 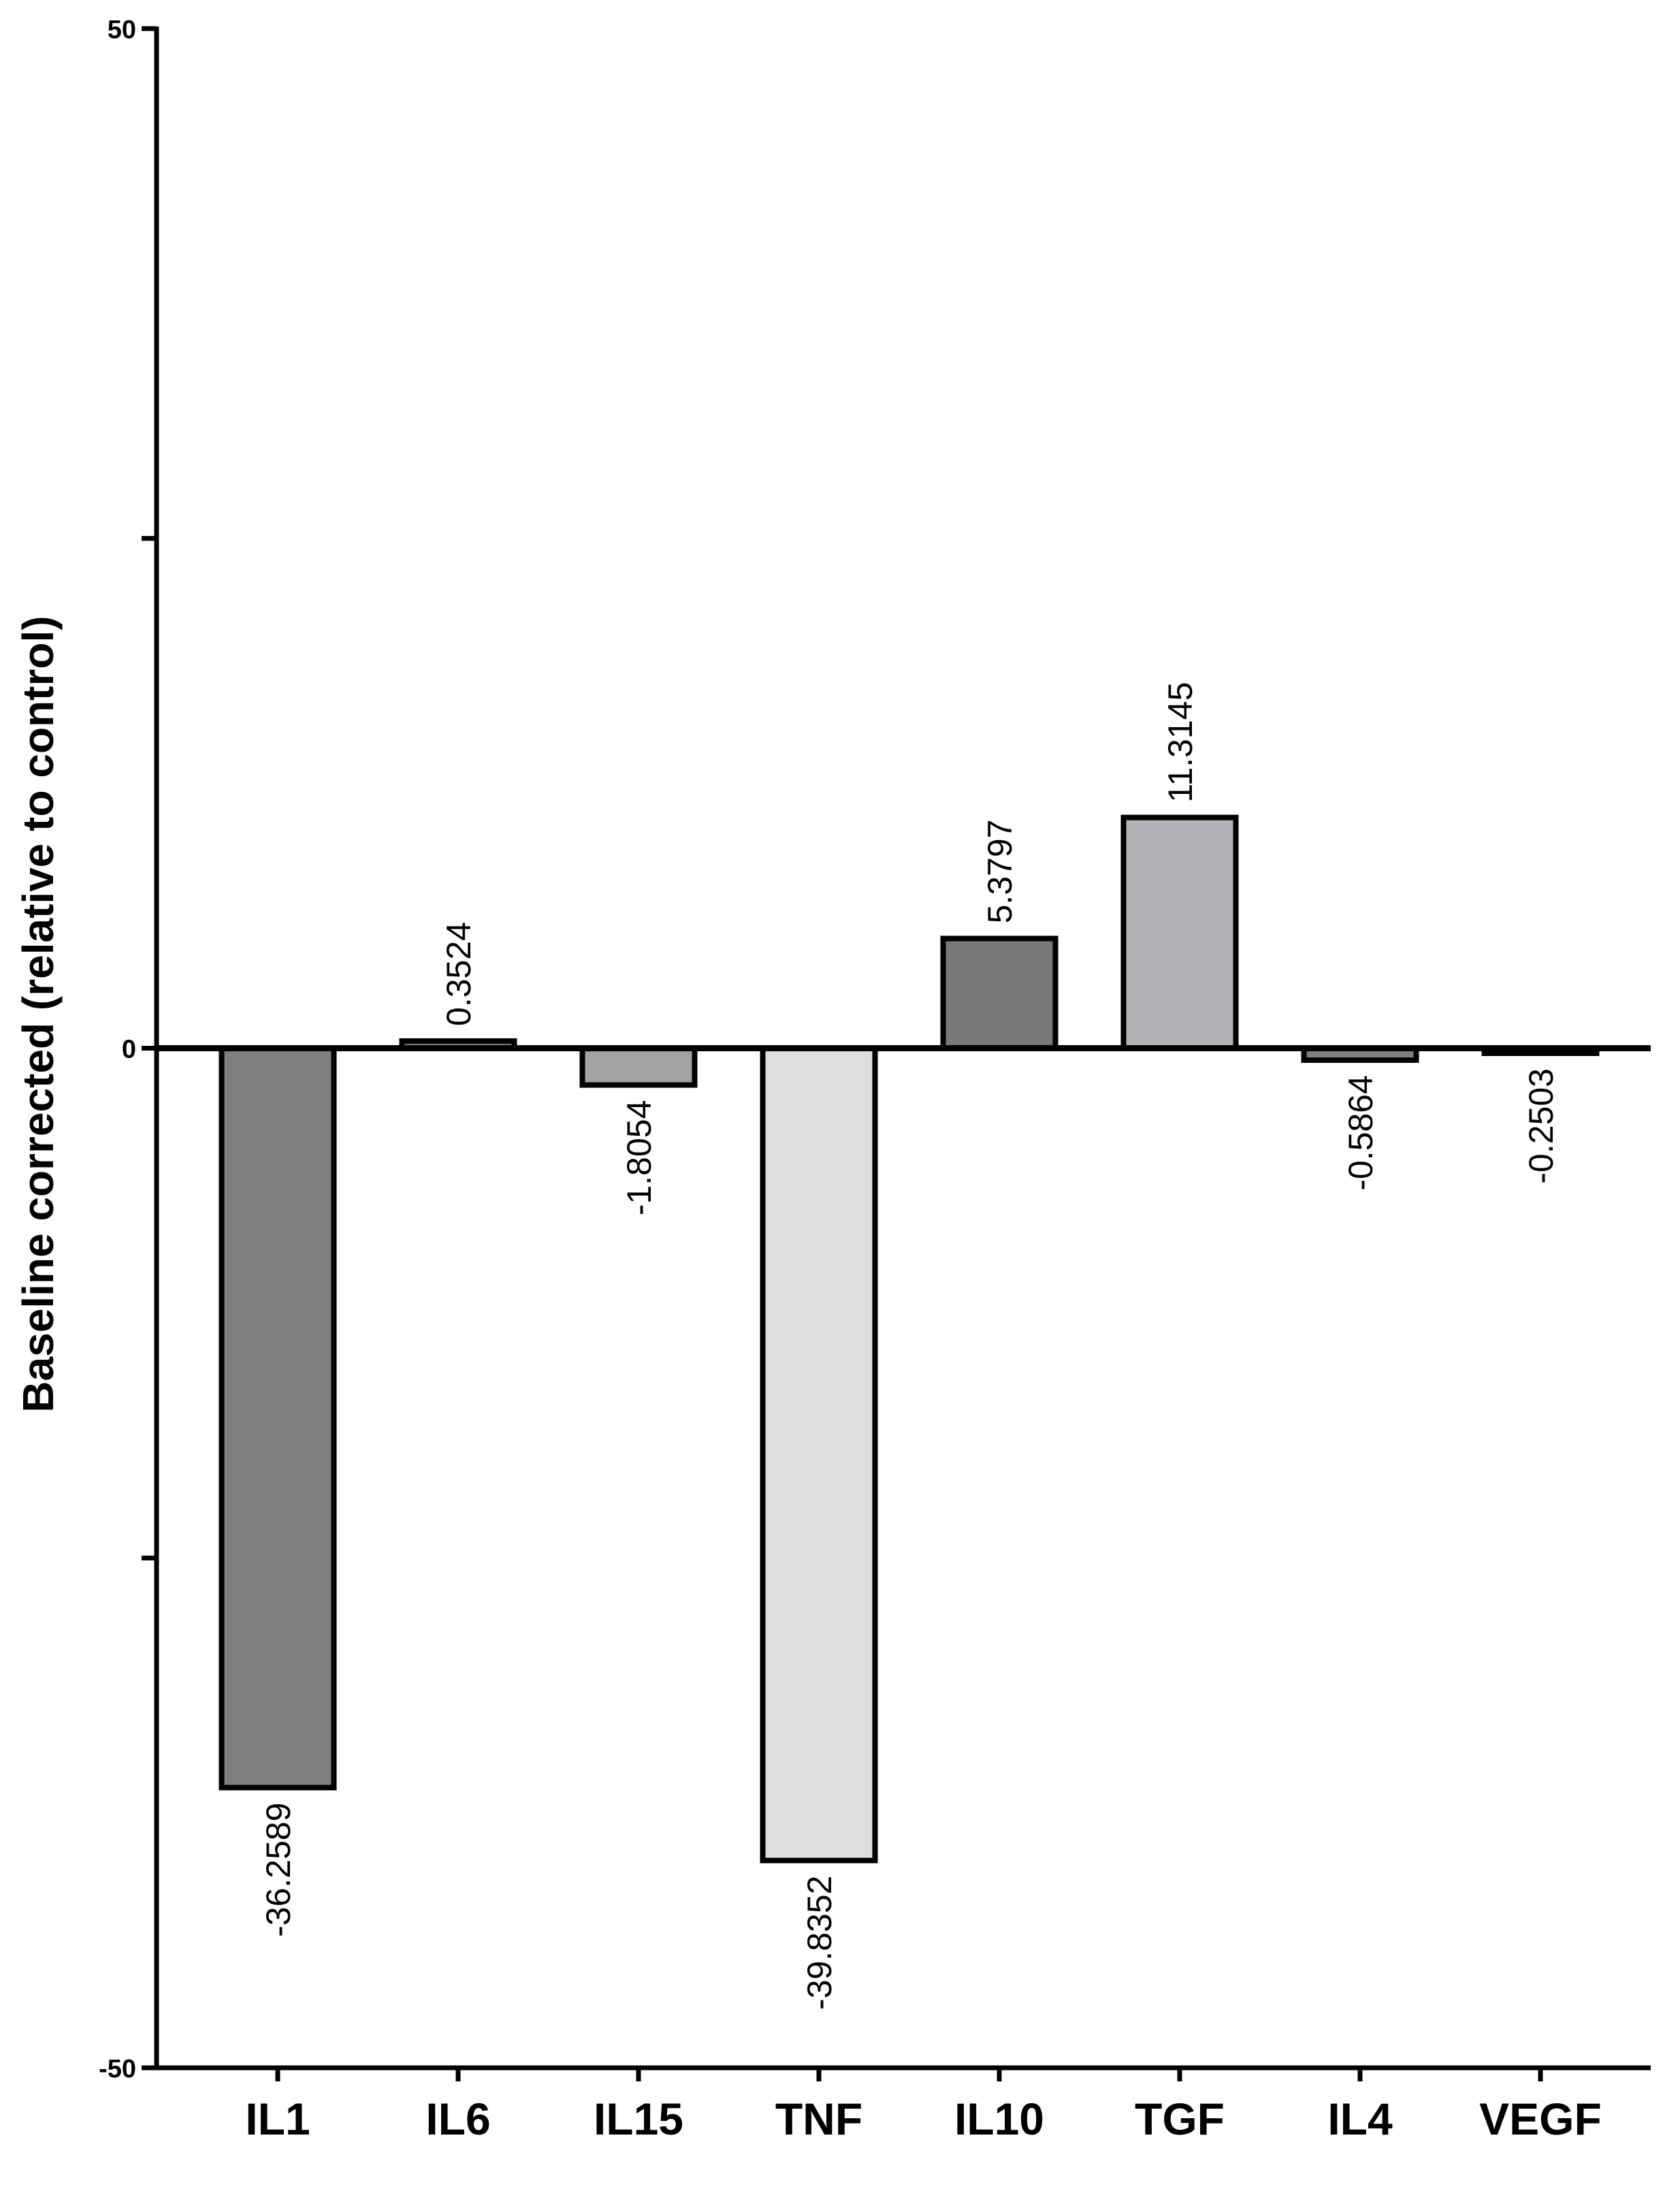 I want to click on x-tick-label-il6: IL6, so click(x=458, y=2119).